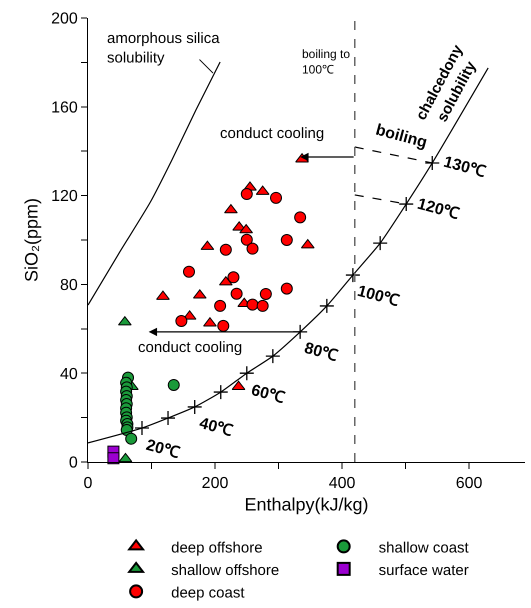 Image resolution: width=531 pixels, height=608 pixels. I want to click on annotation: 100℃, so click(378, 296).